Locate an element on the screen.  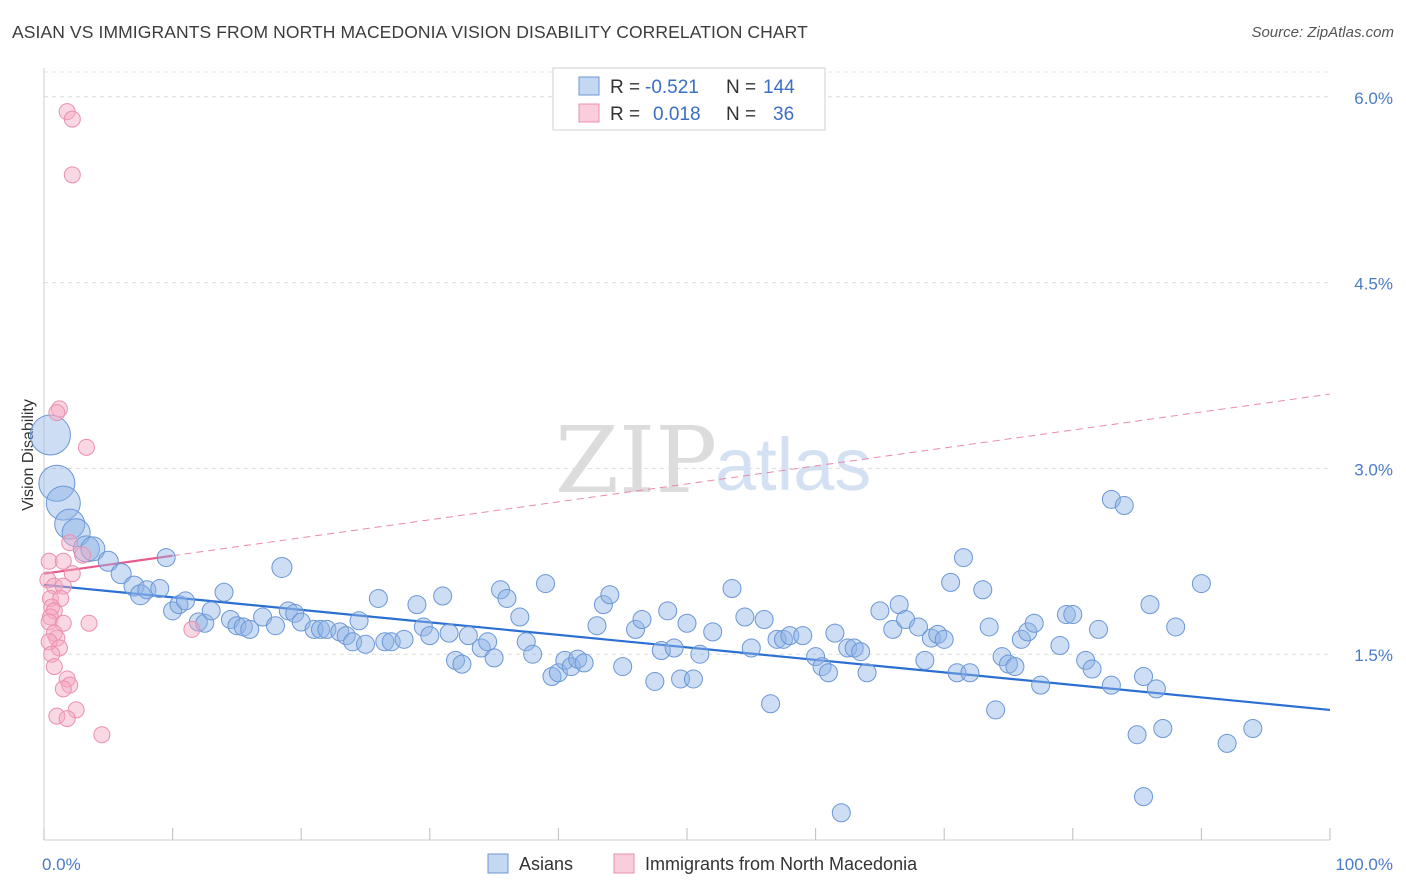
trendline-macedonia-solid is located at coordinates (108, 564).